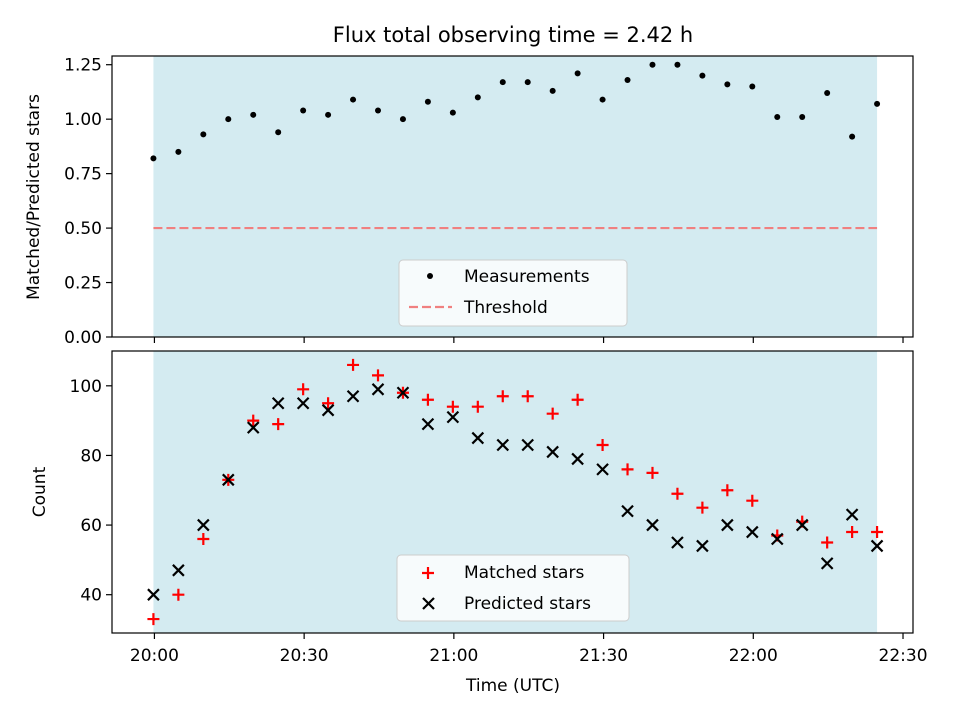  I want to click on measurements-legend-marker, so click(430, 276).